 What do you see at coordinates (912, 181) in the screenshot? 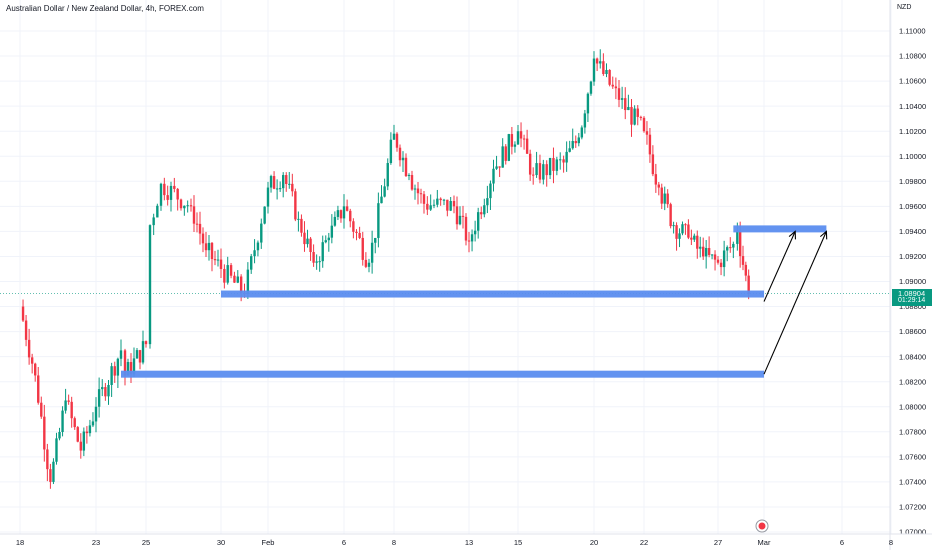
I see `y-tick-label: 1.09800` at bounding box center [912, 181].